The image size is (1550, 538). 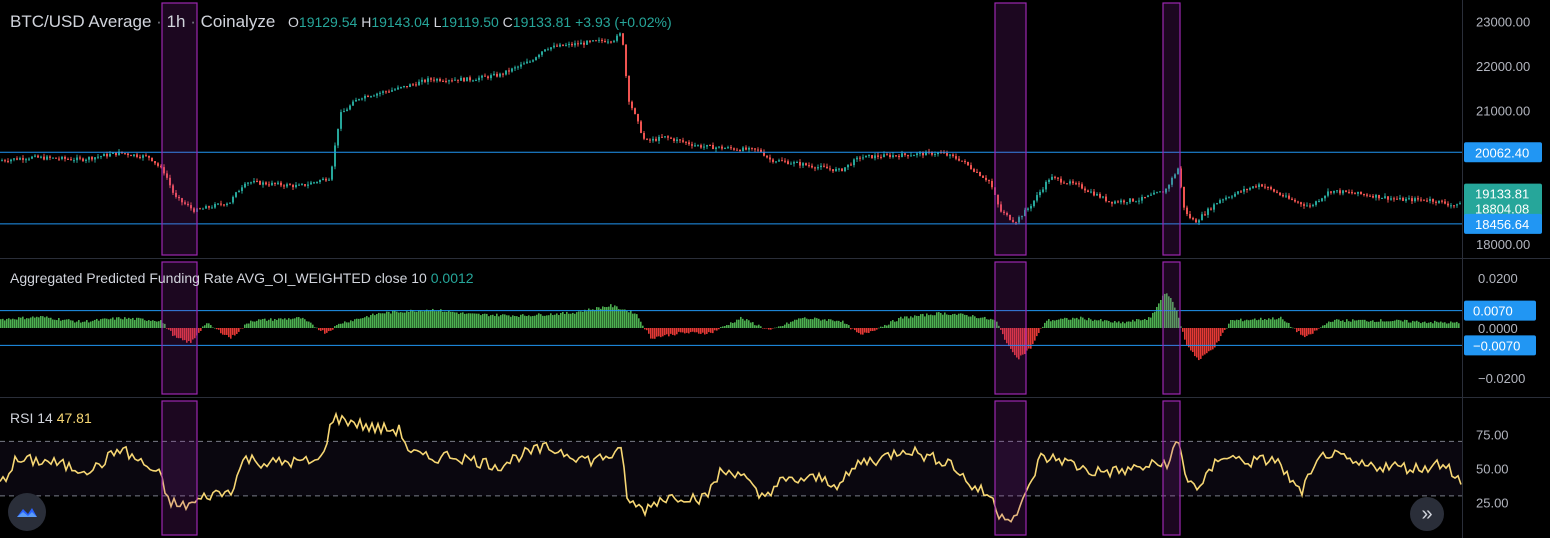 I want to click on rsi-indicator-label: RSI 14, so click(x=31, y=418).